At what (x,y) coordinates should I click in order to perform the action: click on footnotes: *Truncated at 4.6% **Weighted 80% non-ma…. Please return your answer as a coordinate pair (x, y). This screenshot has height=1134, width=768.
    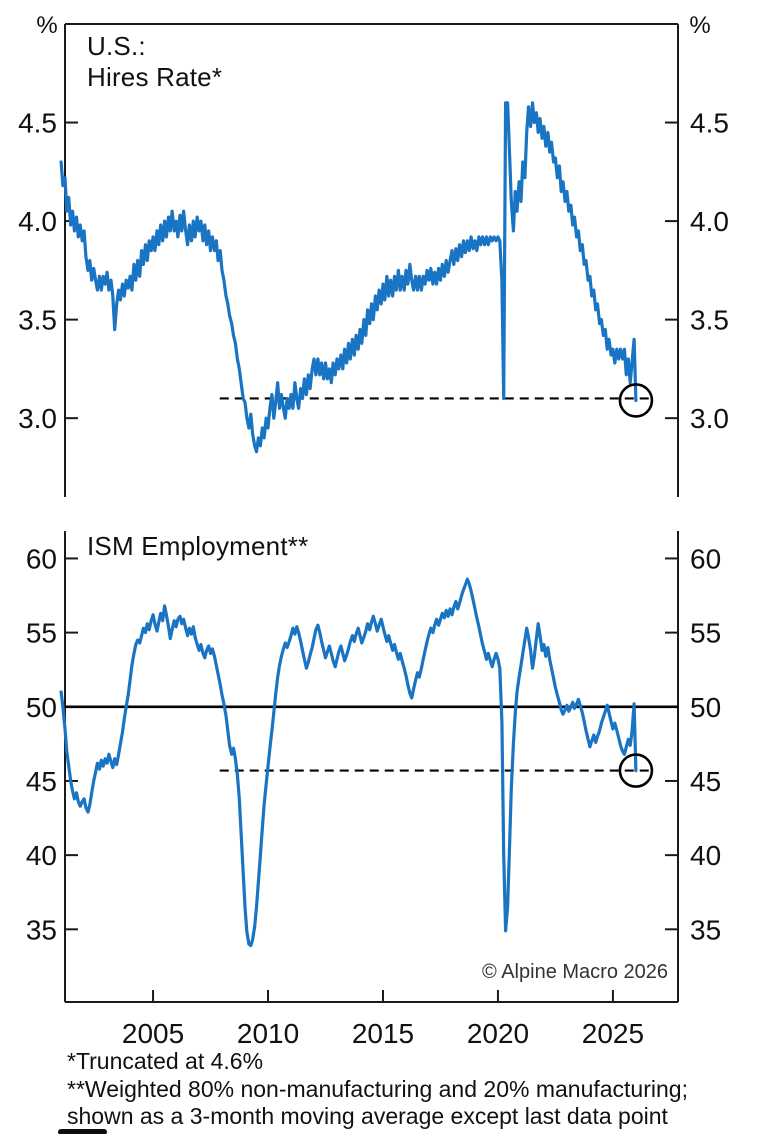
    Looking at the image, I should click on (377, 1089).